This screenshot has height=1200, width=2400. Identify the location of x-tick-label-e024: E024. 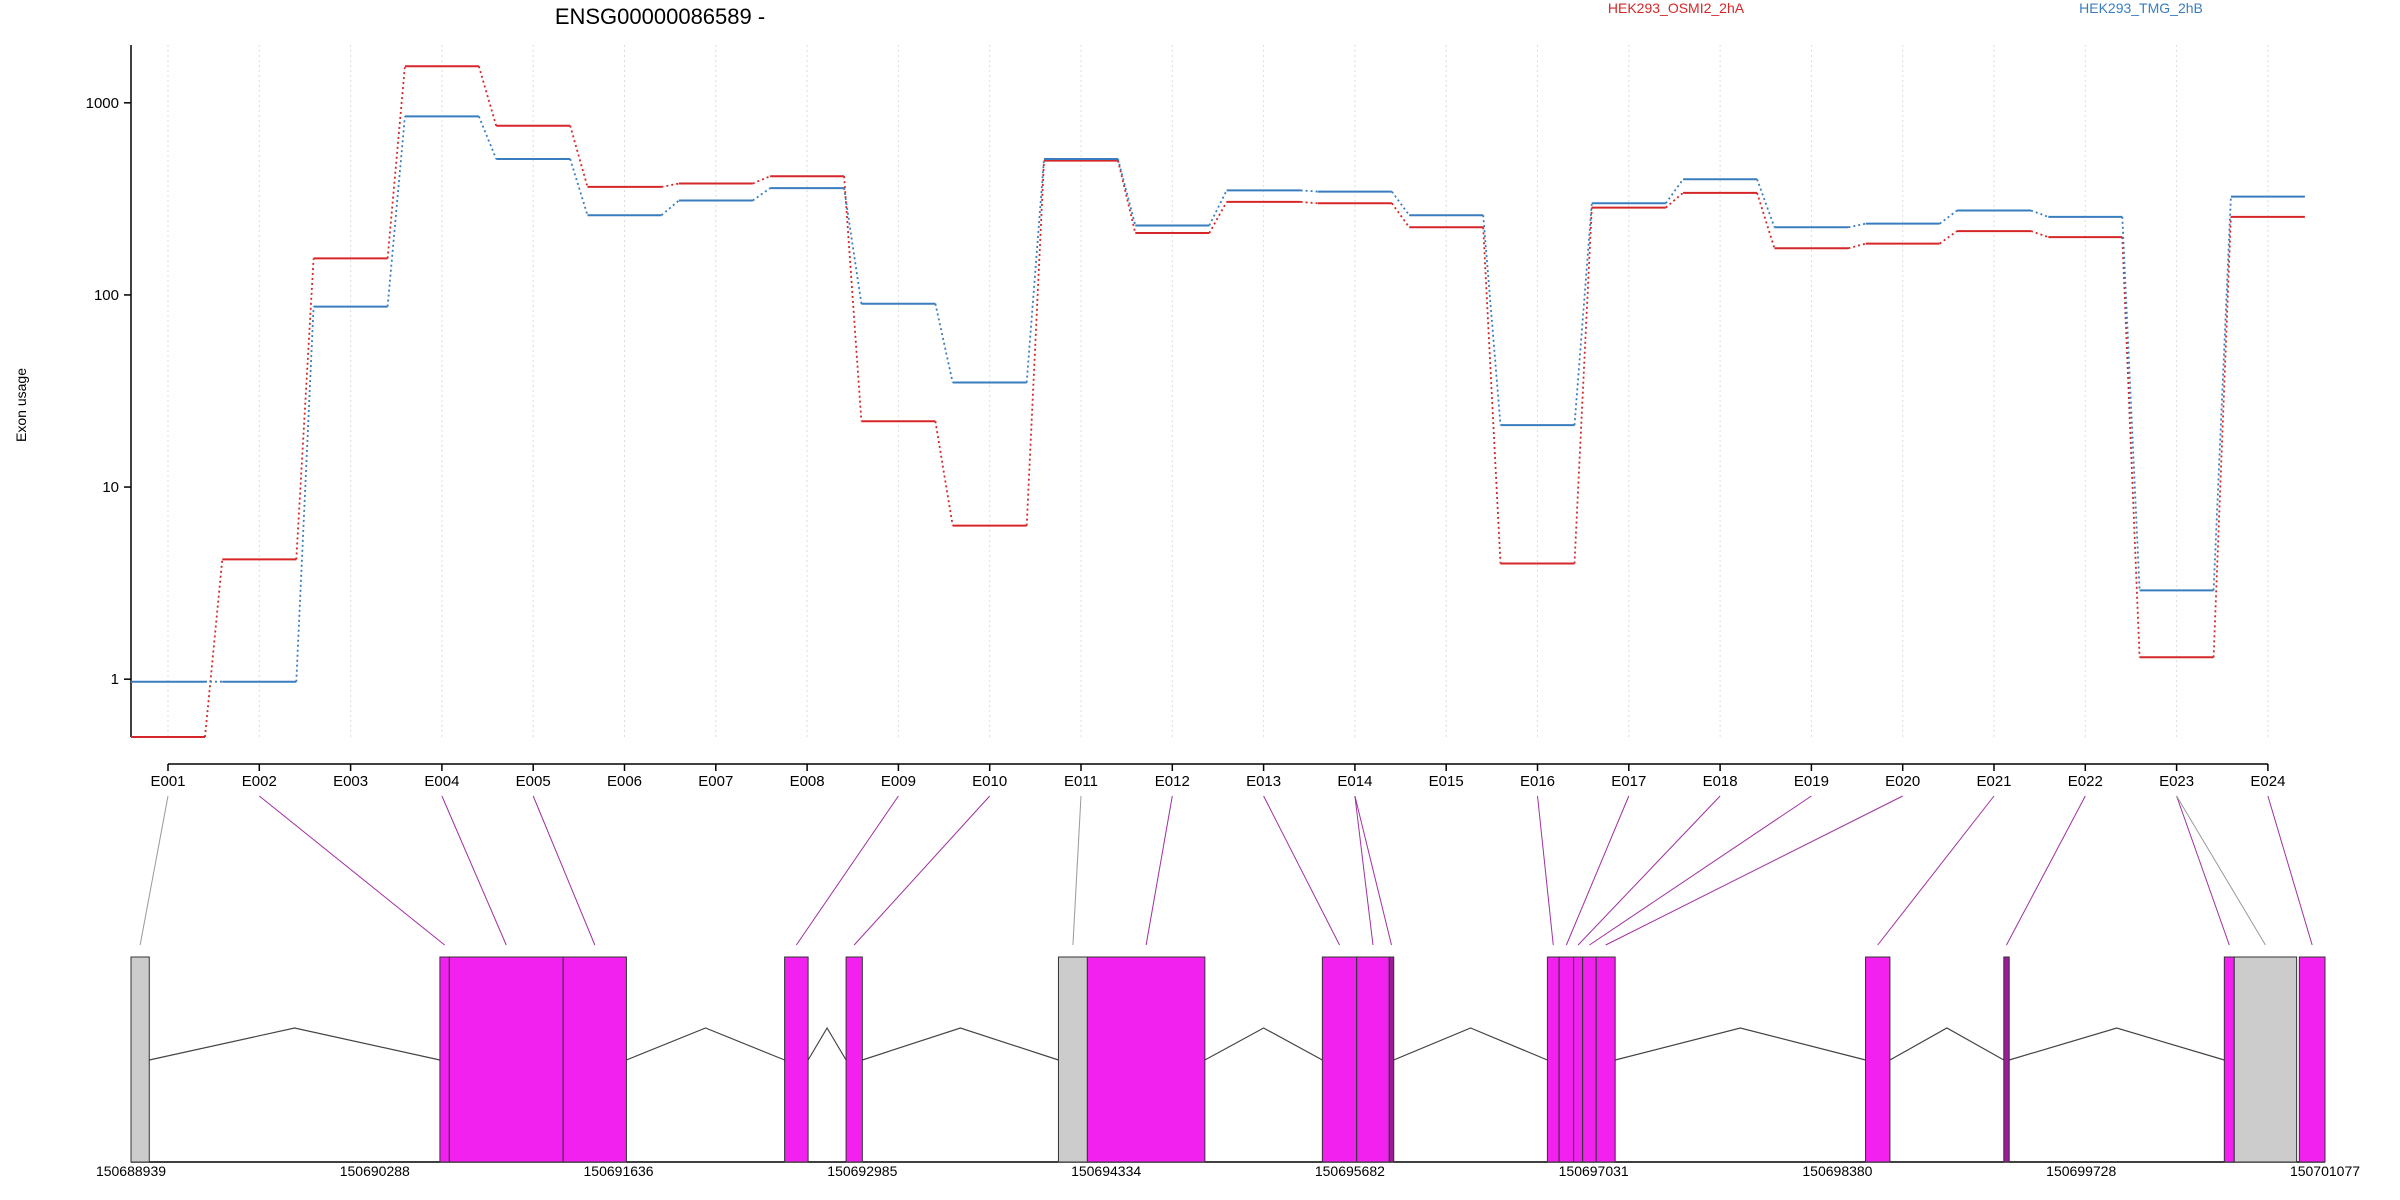
(2267, 781).